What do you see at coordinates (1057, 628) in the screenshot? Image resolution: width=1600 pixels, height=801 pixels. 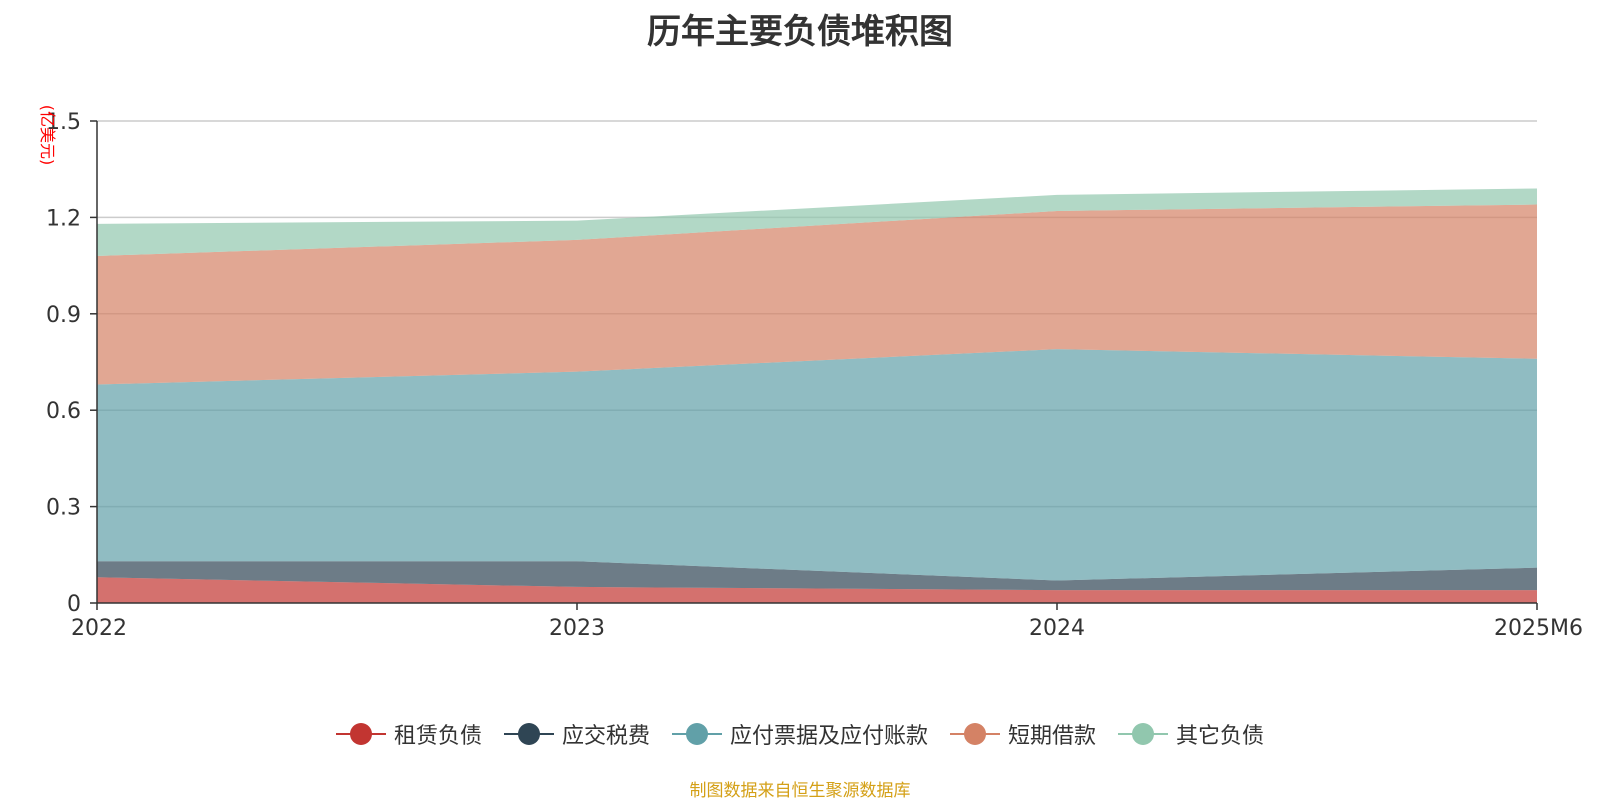 I see `x-tick-label: 2024` at bounding box center [1057, 628].